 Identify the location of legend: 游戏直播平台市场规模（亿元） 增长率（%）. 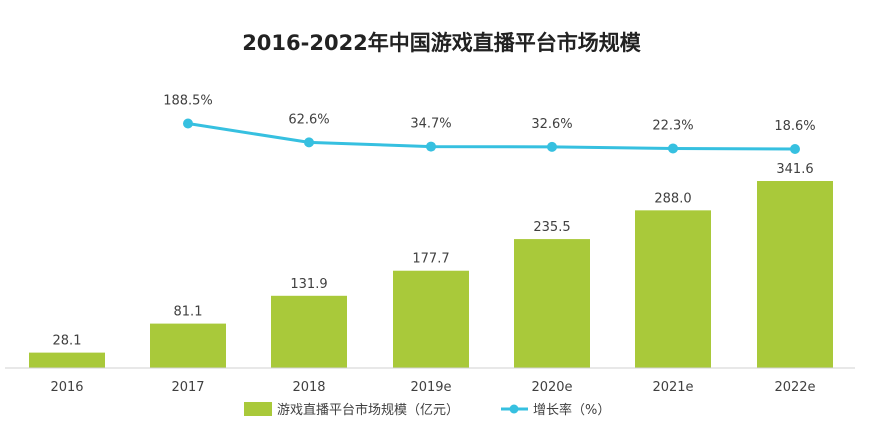
(427, 410).